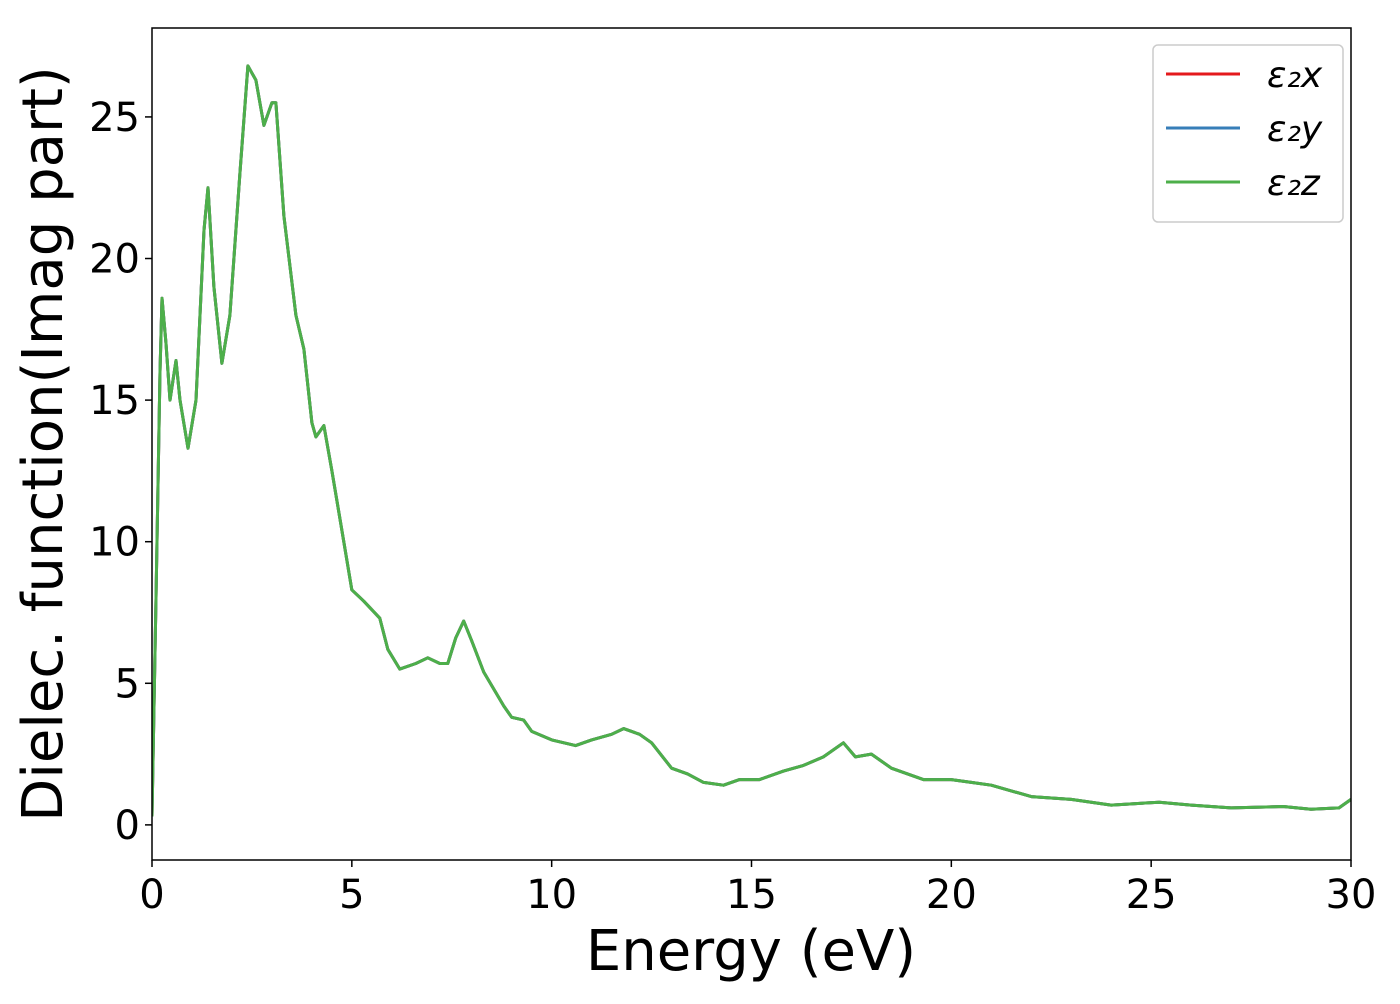  I want to click on x-tick-label: 0, so click(151, 895).